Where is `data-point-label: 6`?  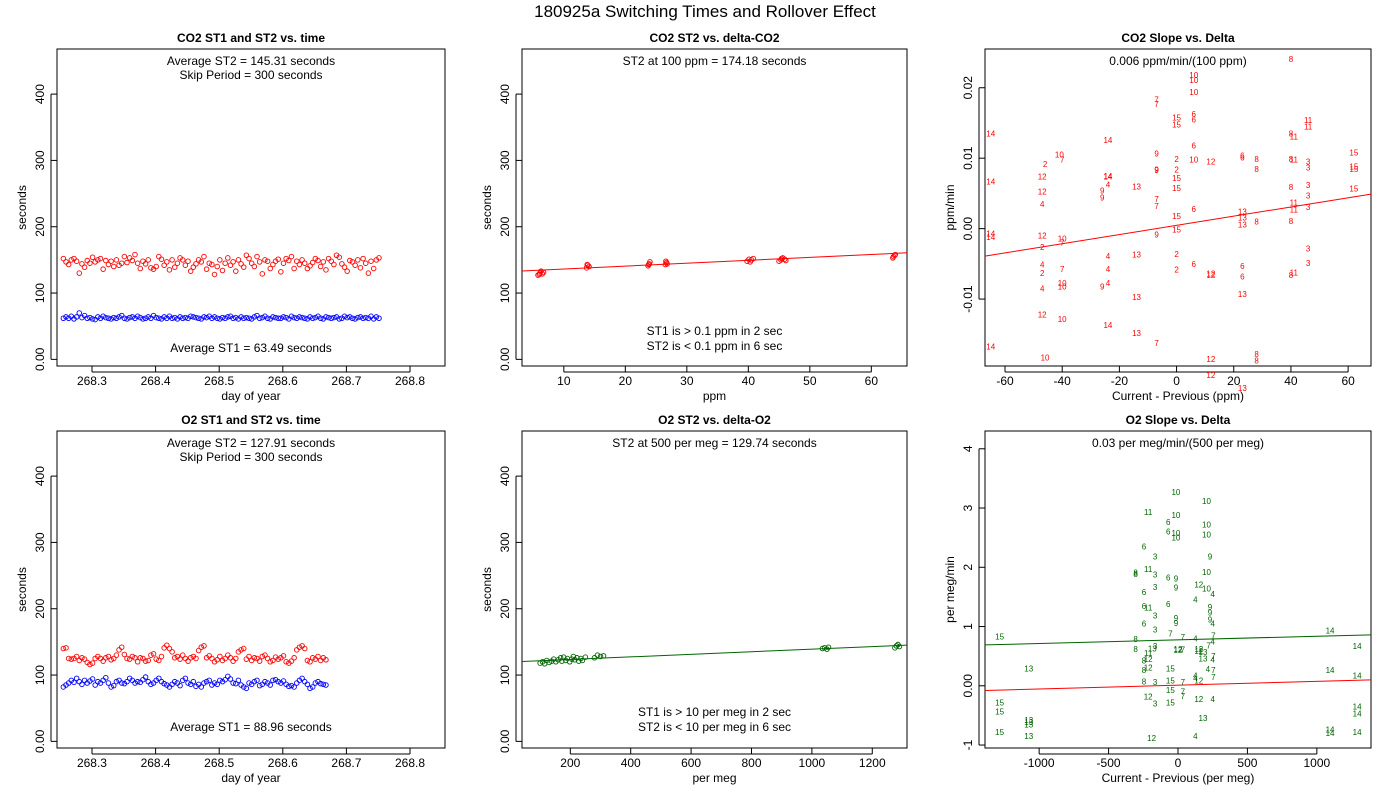
data-point-label: 6 is located at coordinates (1242, 266).